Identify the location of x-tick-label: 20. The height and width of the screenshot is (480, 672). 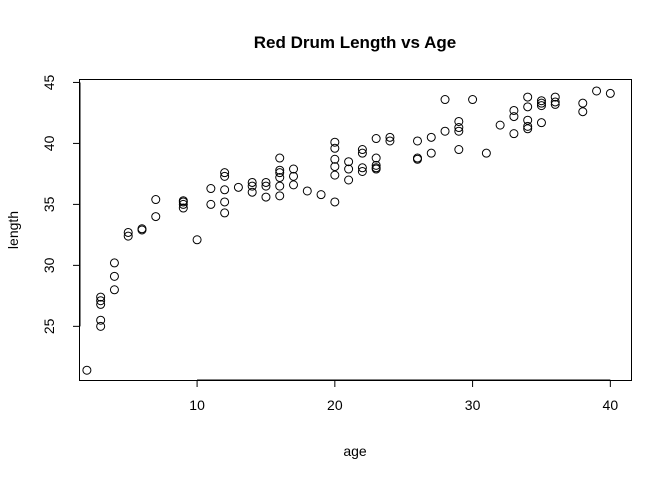
(335, 405).